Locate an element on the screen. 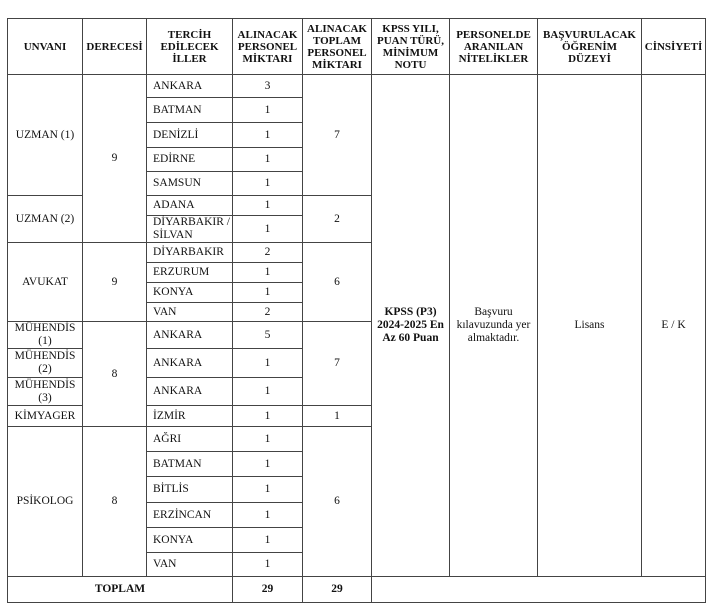  il-cell: AĞRI is located at coordinates (189, 439).